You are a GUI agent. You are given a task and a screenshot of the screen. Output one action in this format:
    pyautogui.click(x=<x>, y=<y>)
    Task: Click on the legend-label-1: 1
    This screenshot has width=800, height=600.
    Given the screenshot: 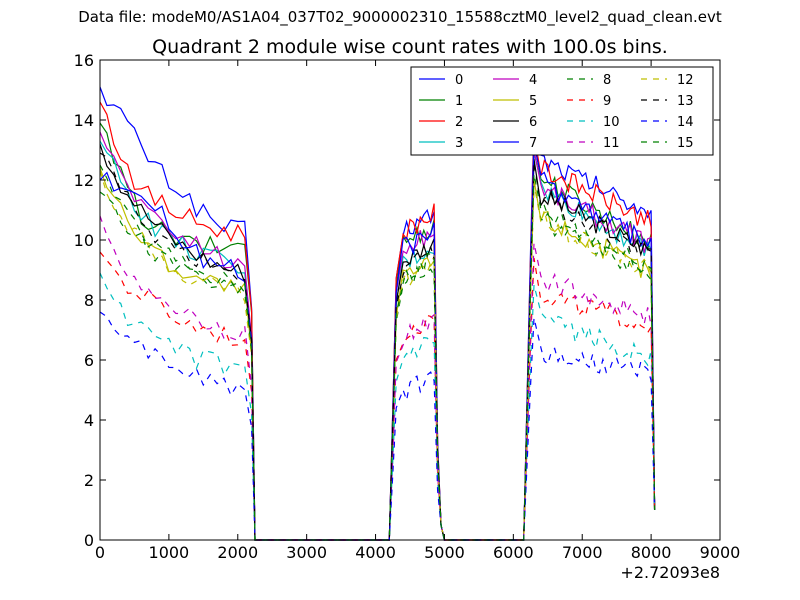 What is the action you would take?
    pyautogui.click(x=459, y=101)
    